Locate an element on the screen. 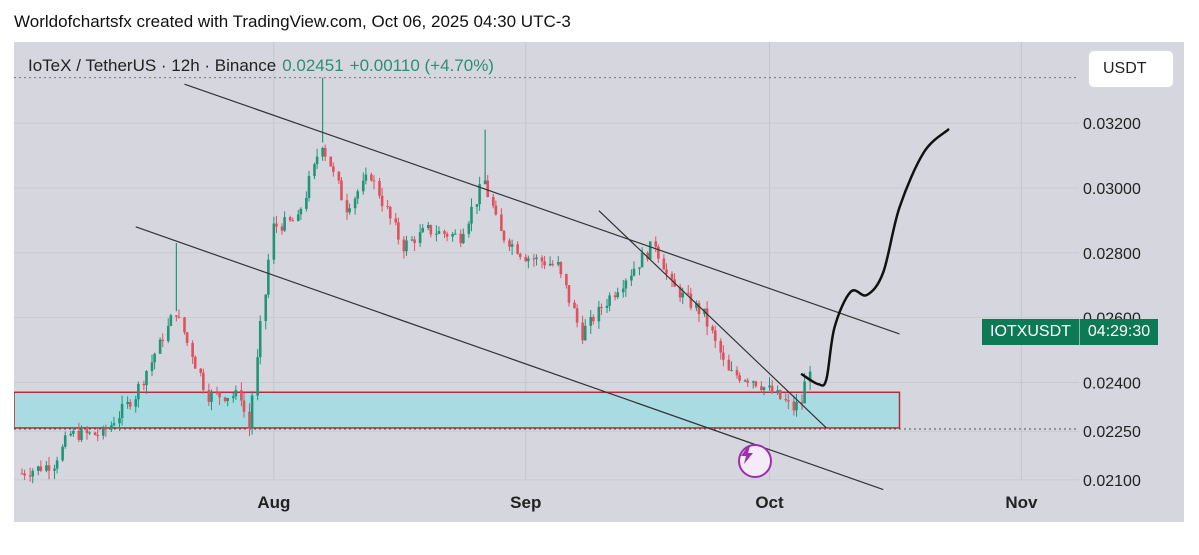 Image resolution: width=1199 pixels, height=555 pixels. lightning-icon is located at coordinates (755, 461).